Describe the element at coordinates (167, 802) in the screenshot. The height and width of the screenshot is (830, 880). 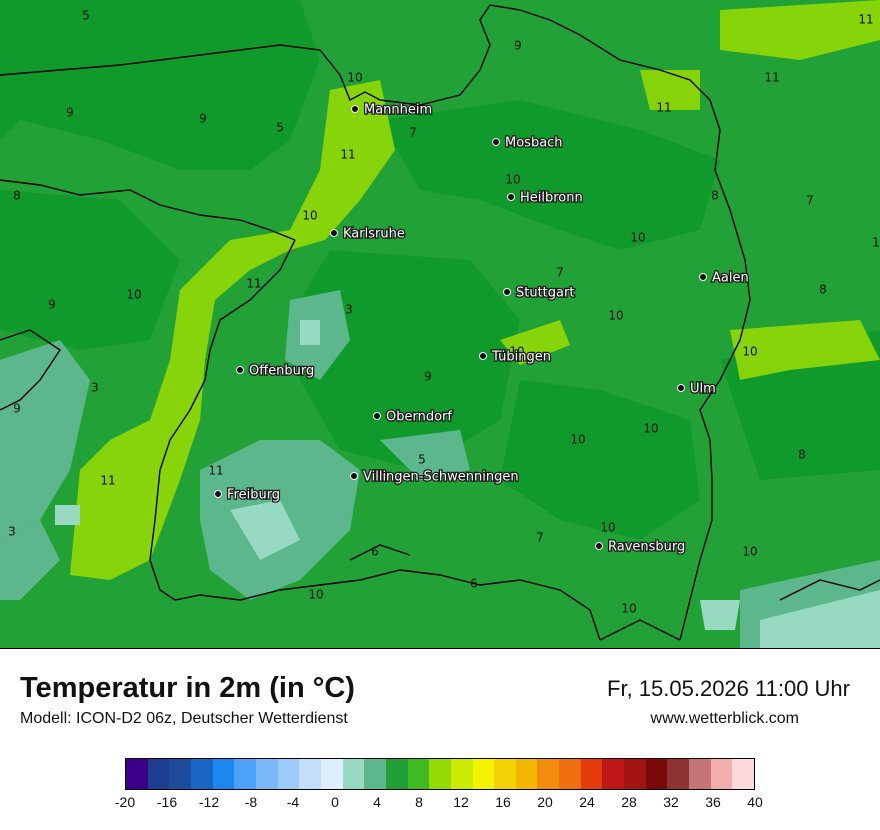
I see `legend-tick-label: -16` at that location.